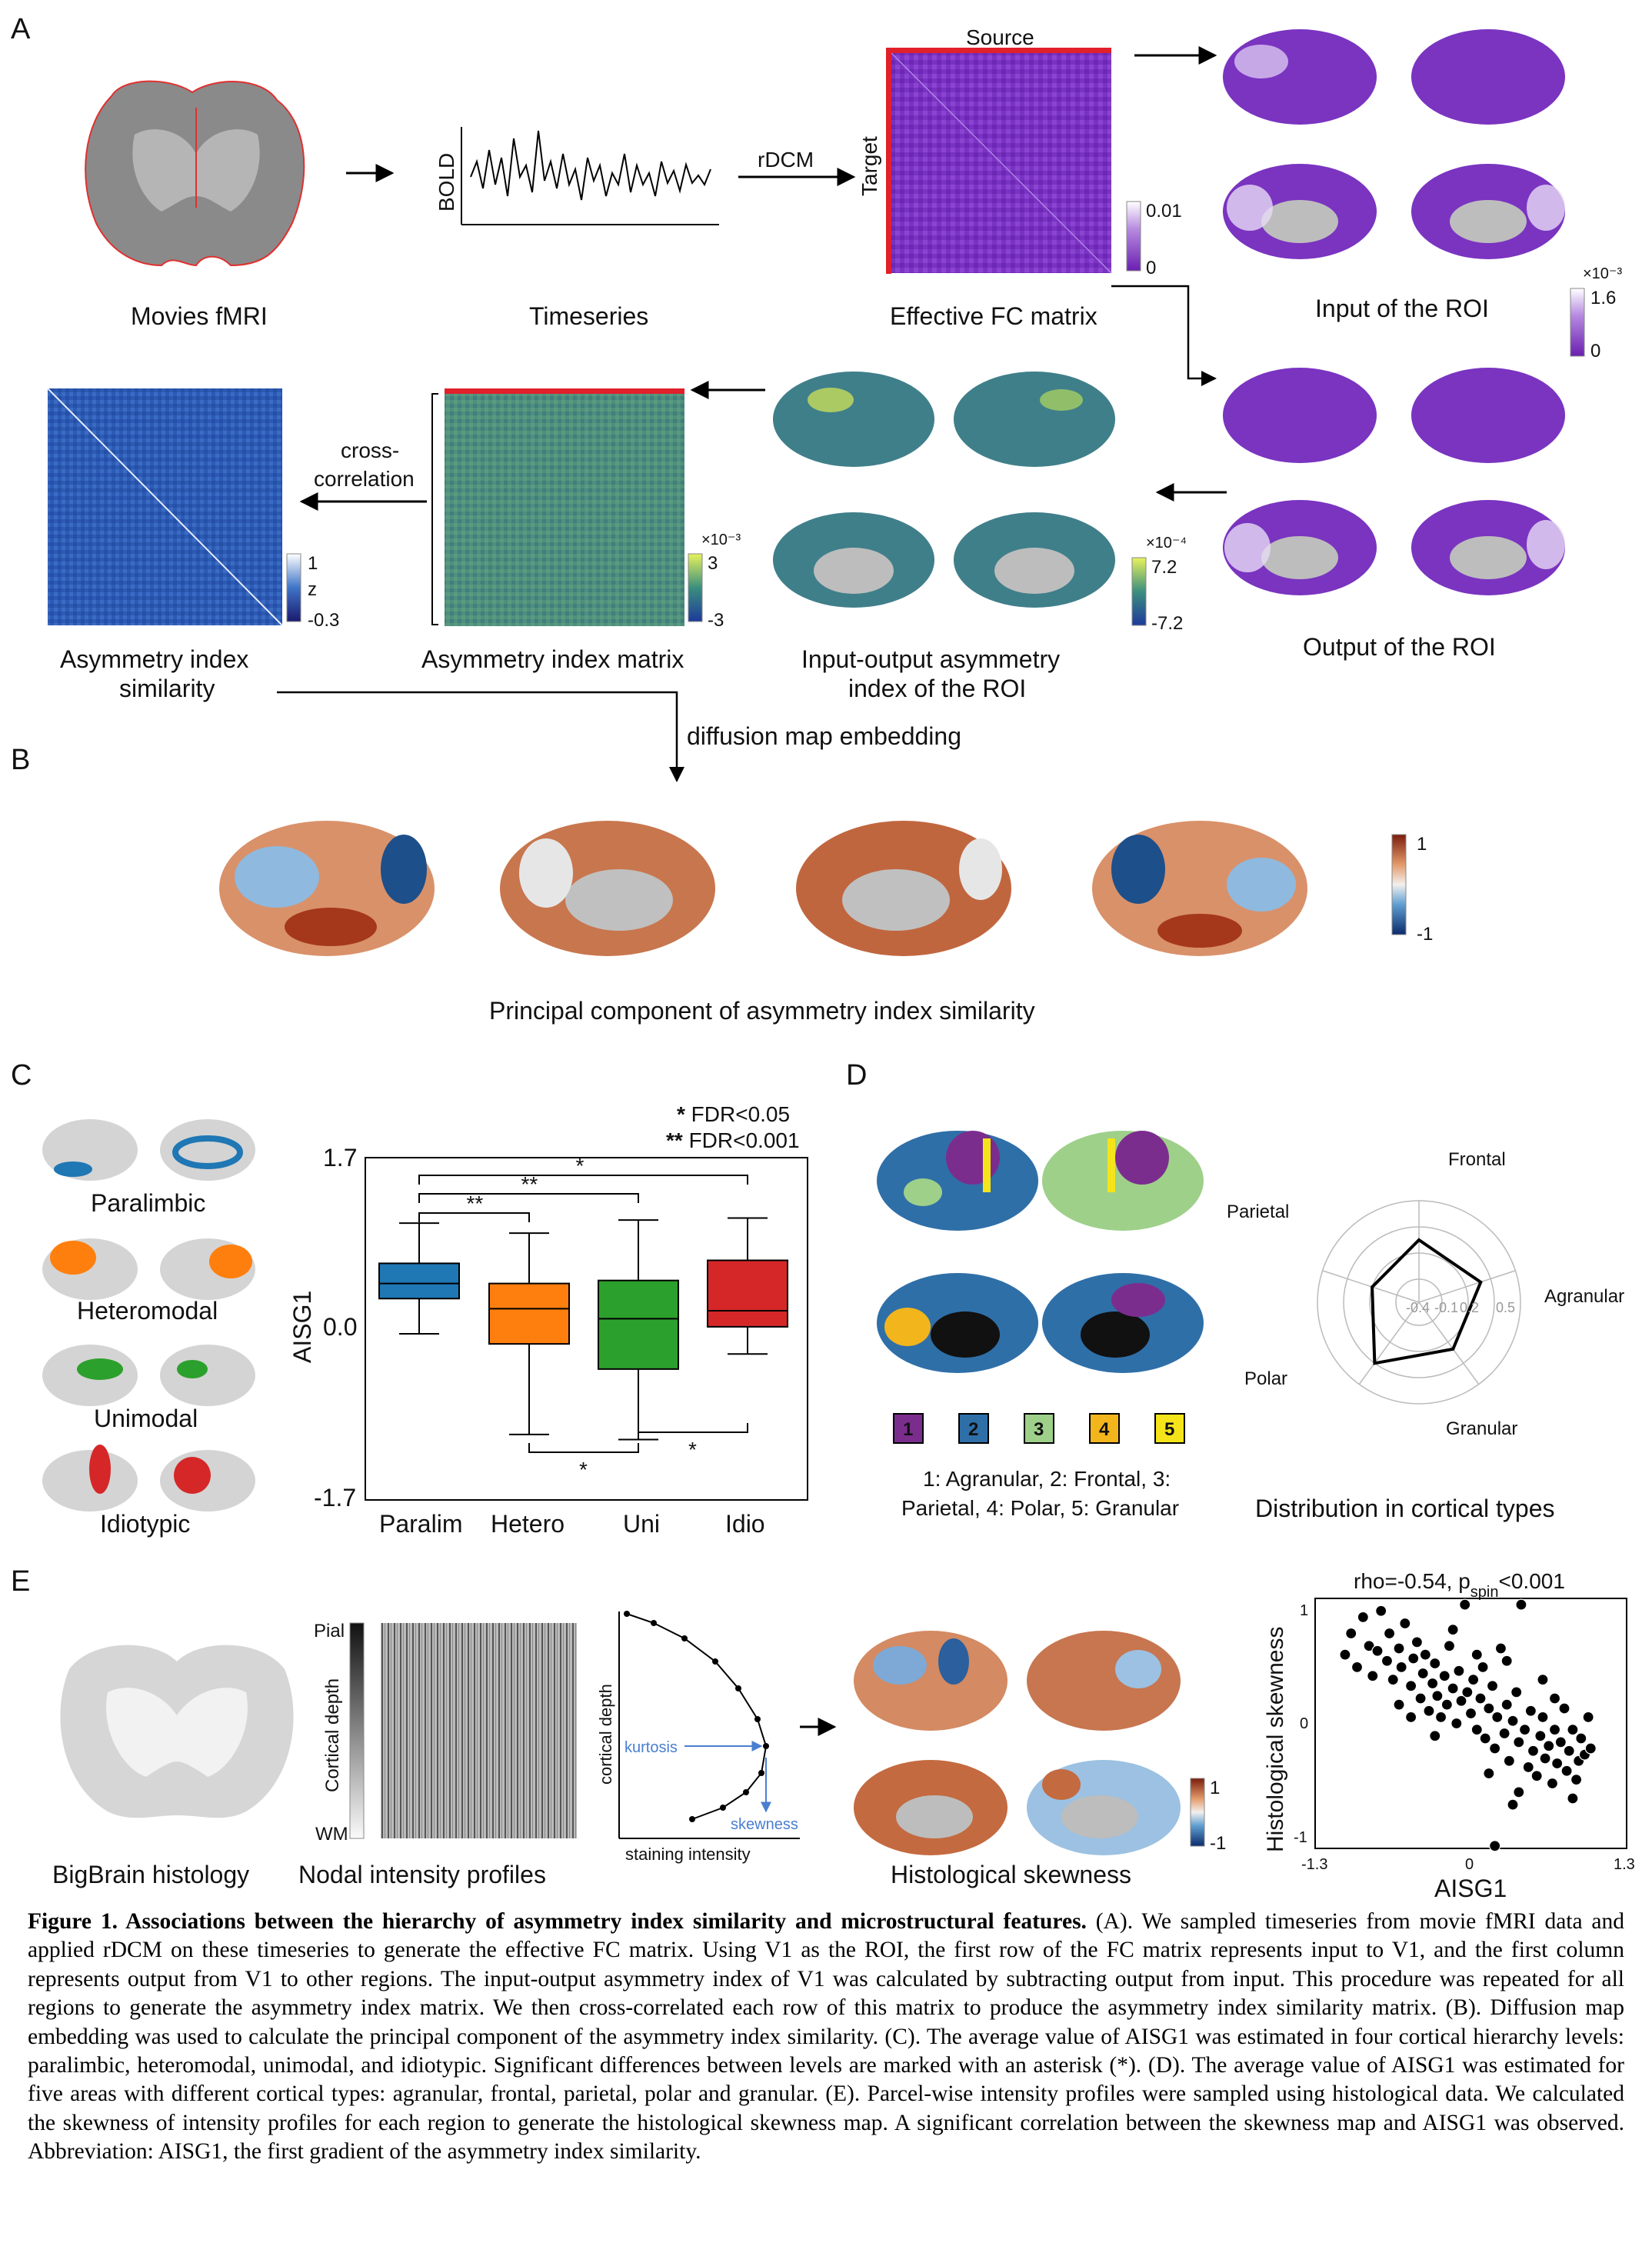  I want to click on boxplot-xtick-paralim: Paralim, so click(420, 1524).